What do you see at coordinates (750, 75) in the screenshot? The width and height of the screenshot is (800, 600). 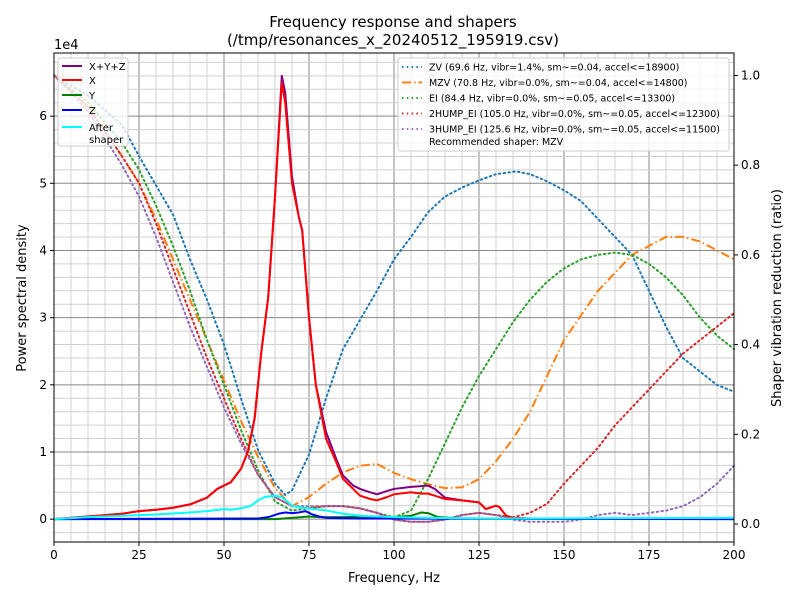 I see `y2-tick-label: 1.0` at bounding box center [750, 75].